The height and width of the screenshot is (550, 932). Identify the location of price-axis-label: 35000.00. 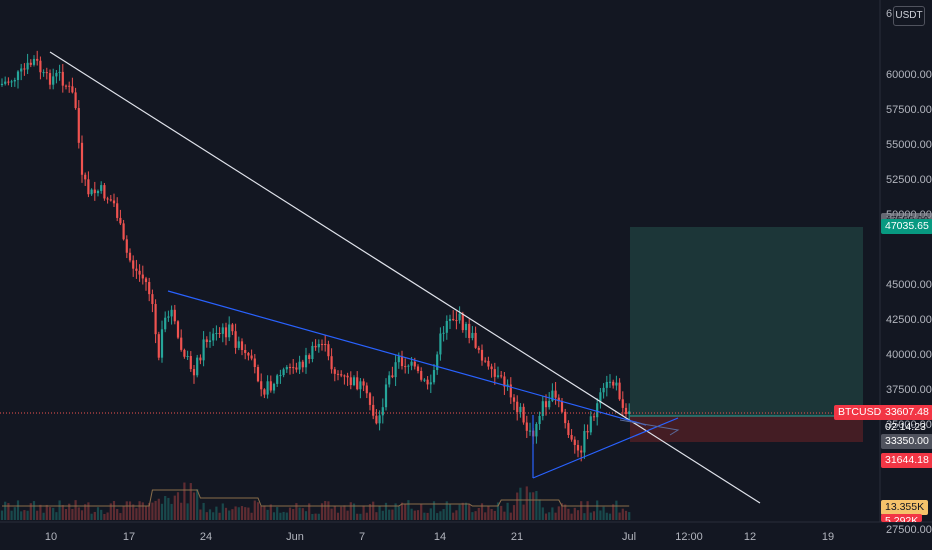
(909, 425).